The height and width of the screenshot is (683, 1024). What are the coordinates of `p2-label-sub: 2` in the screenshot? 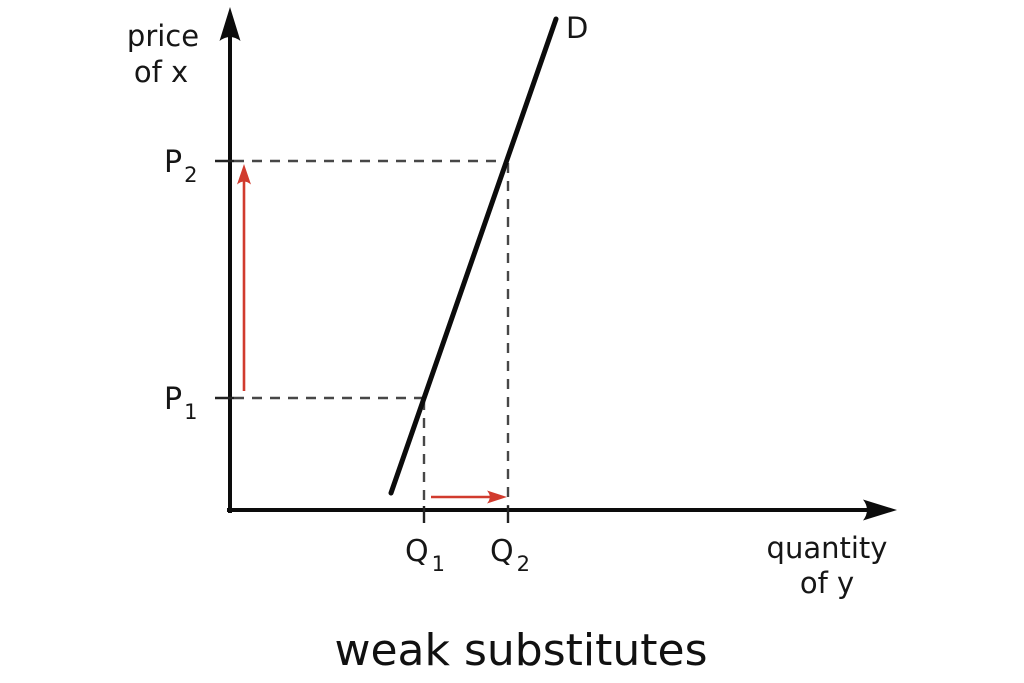 It's located at (190, 175).